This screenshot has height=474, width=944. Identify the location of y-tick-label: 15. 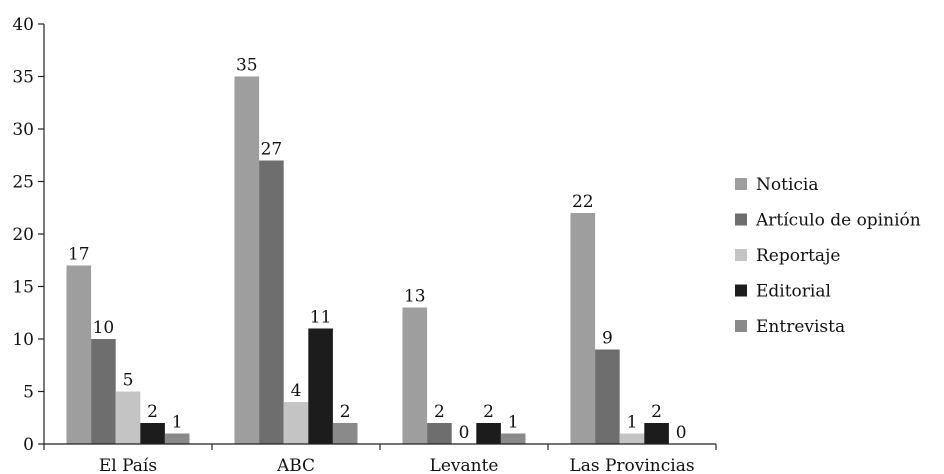
(23, 288).